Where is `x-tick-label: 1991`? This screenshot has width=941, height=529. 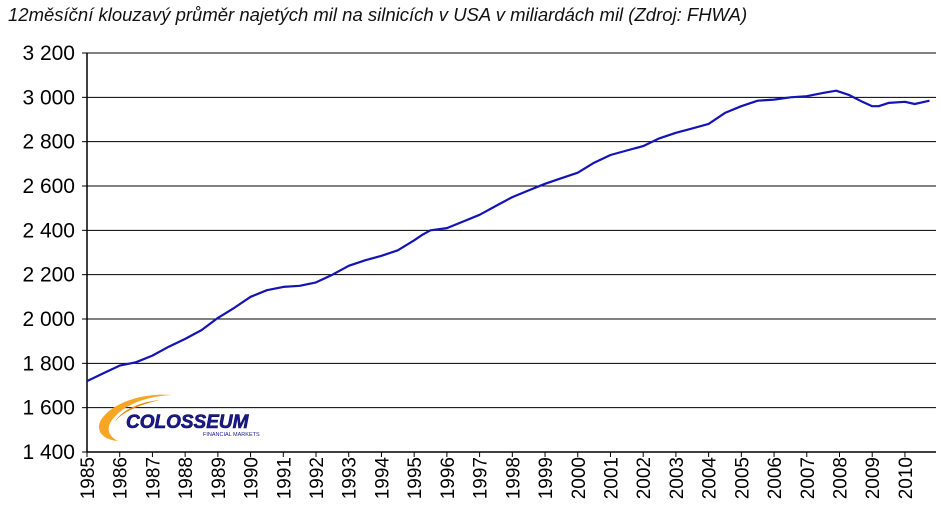
x-tick-label: 1991 is located at coordinates (284, 478).